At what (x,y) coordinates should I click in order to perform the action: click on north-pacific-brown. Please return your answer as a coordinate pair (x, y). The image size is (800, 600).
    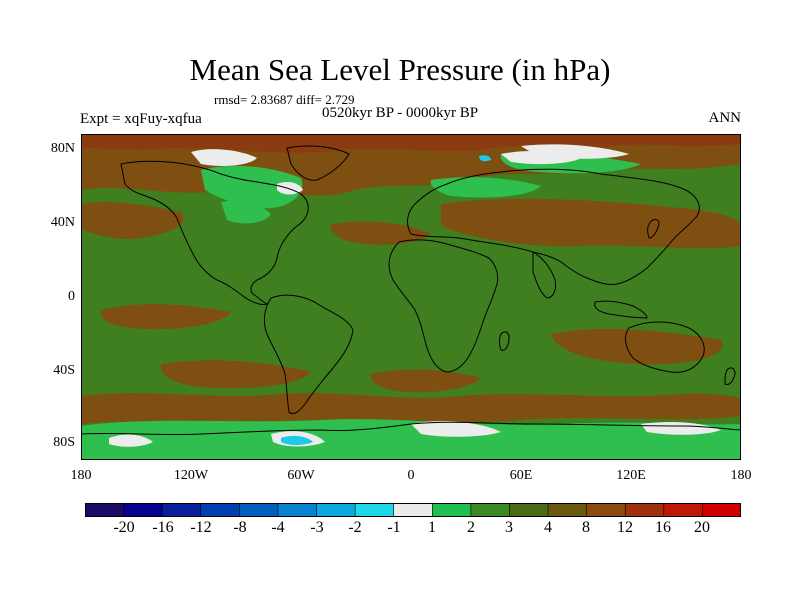
    Looking at the image, I should click on (132, 220).